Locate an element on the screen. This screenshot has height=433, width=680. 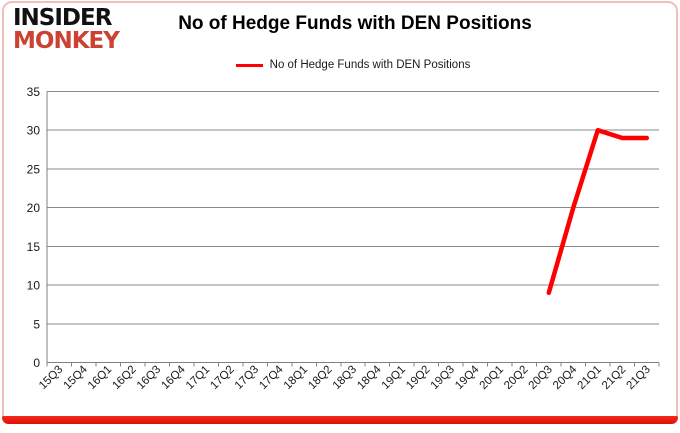
chart-title: No of Hedge Funds with DEN Positions is located at coordinates (355, 23).